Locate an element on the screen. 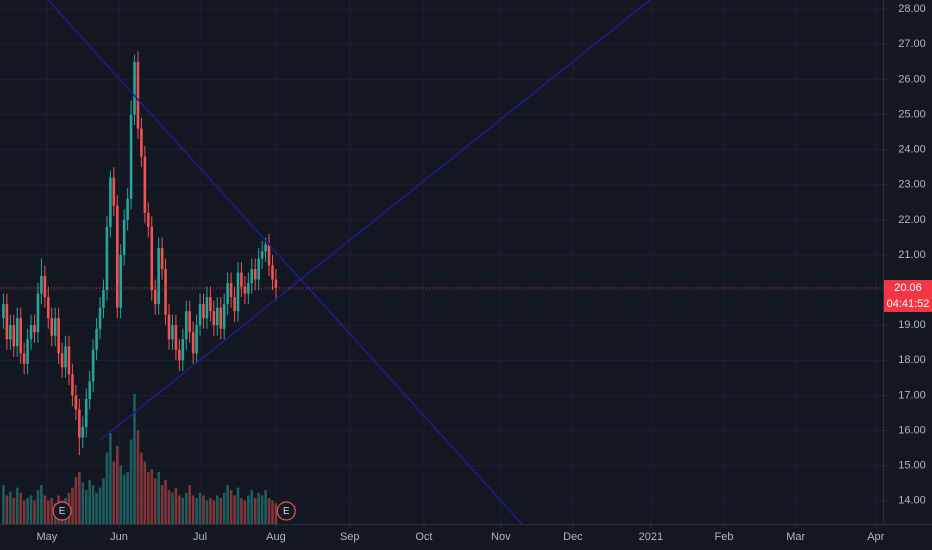  x-tick-label: Nov is located at coordinates (501, 537).